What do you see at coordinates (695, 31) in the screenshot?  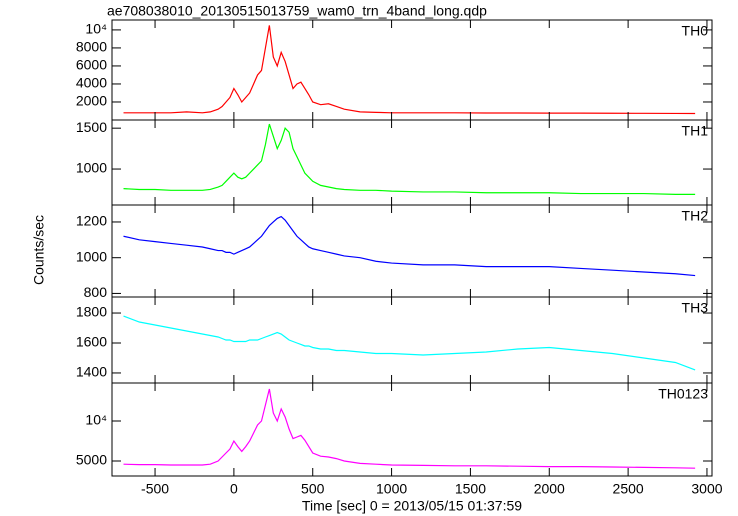 I see `legend-label: TH0` at bounding box center [695, 31].